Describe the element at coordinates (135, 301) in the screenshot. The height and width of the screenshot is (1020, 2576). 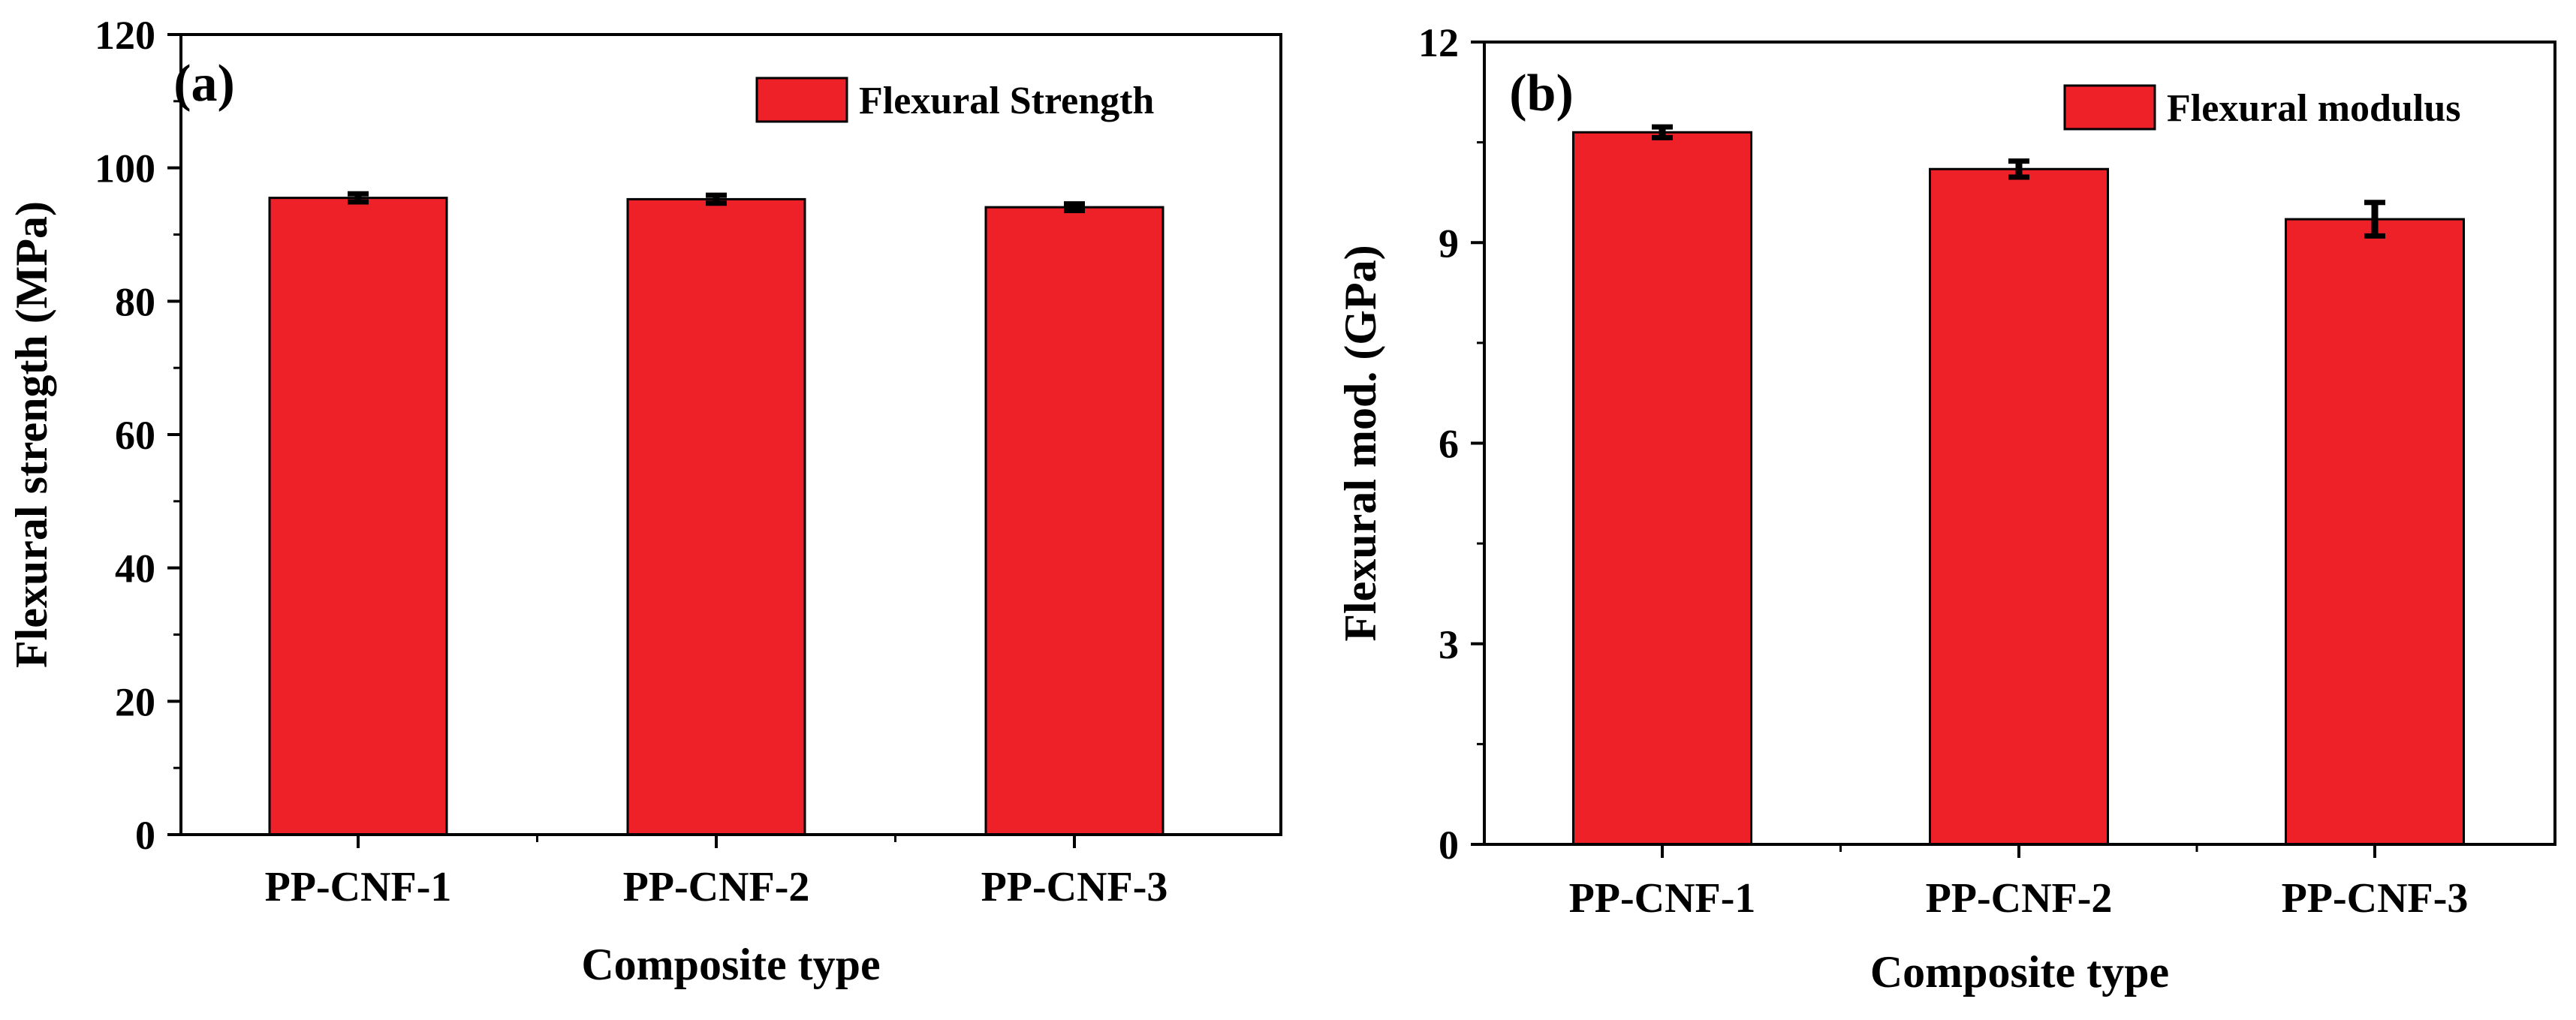
I see `y-tick-label: 80` at that location.